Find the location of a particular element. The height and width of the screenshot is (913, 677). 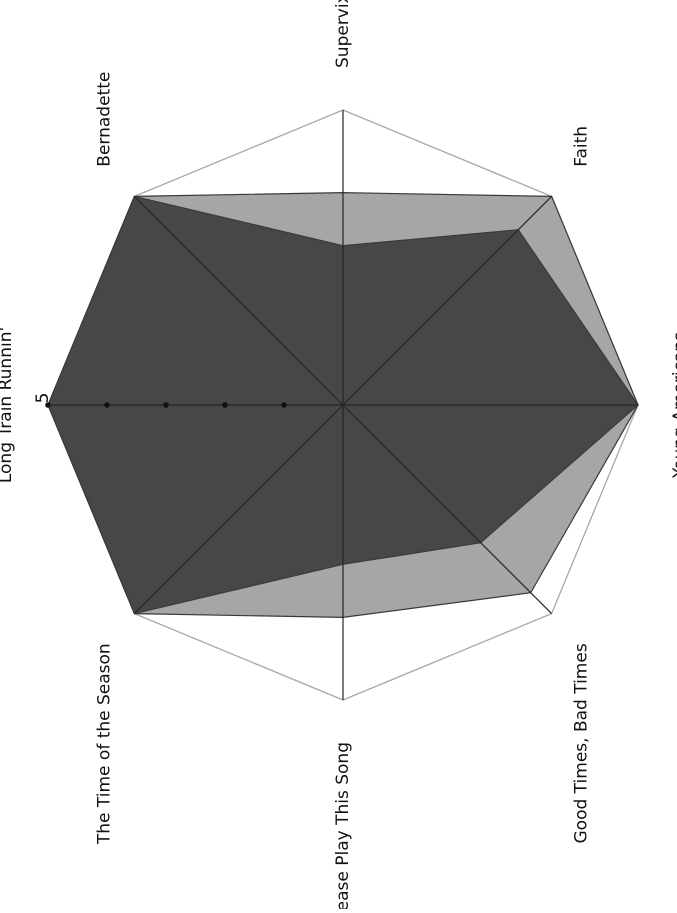

axis-label: The Time of the Season is located at coordinates (105, 744).